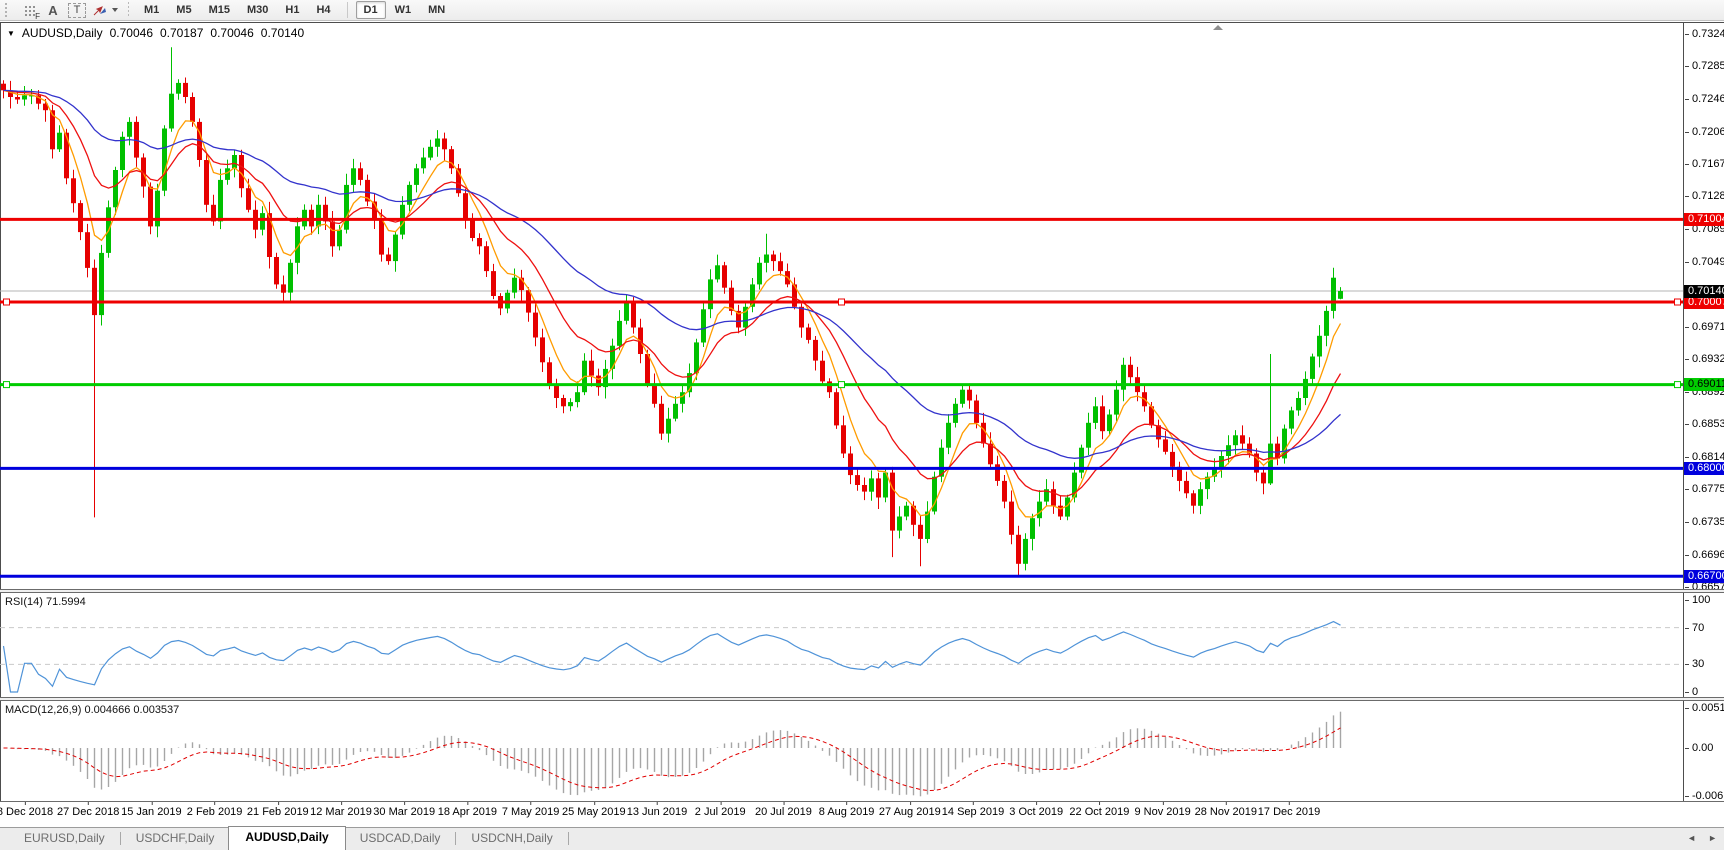  What do you see at coordinates (437, 10) in the screenshot?
I see `tf-button-mn: MN` at bounding box center [437, 10].